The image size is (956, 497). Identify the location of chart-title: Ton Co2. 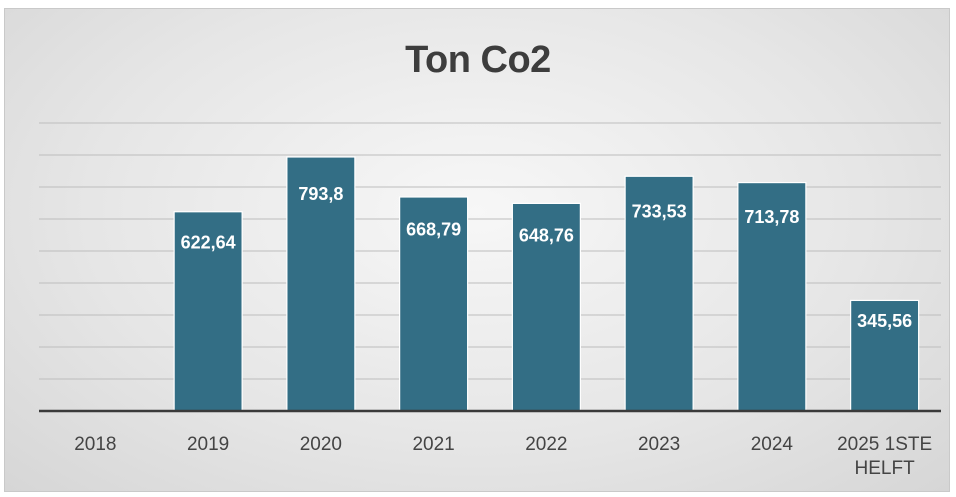
(478, 60).